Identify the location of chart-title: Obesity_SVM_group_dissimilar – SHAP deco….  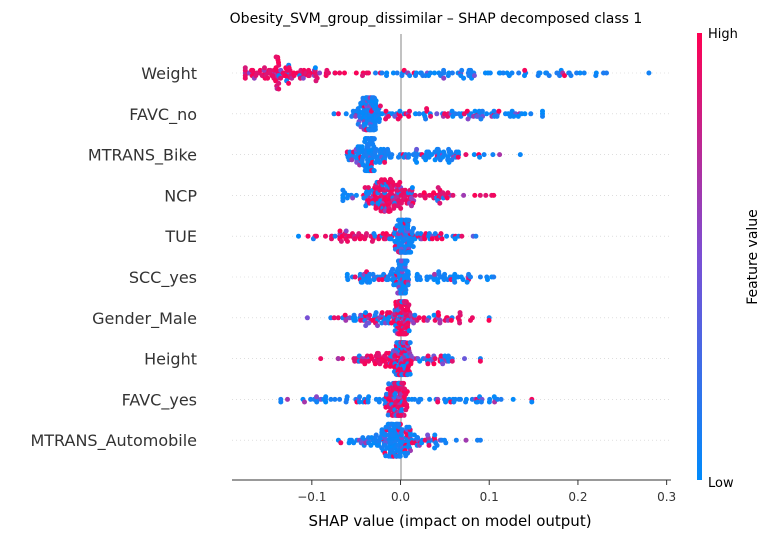
(436, 19).